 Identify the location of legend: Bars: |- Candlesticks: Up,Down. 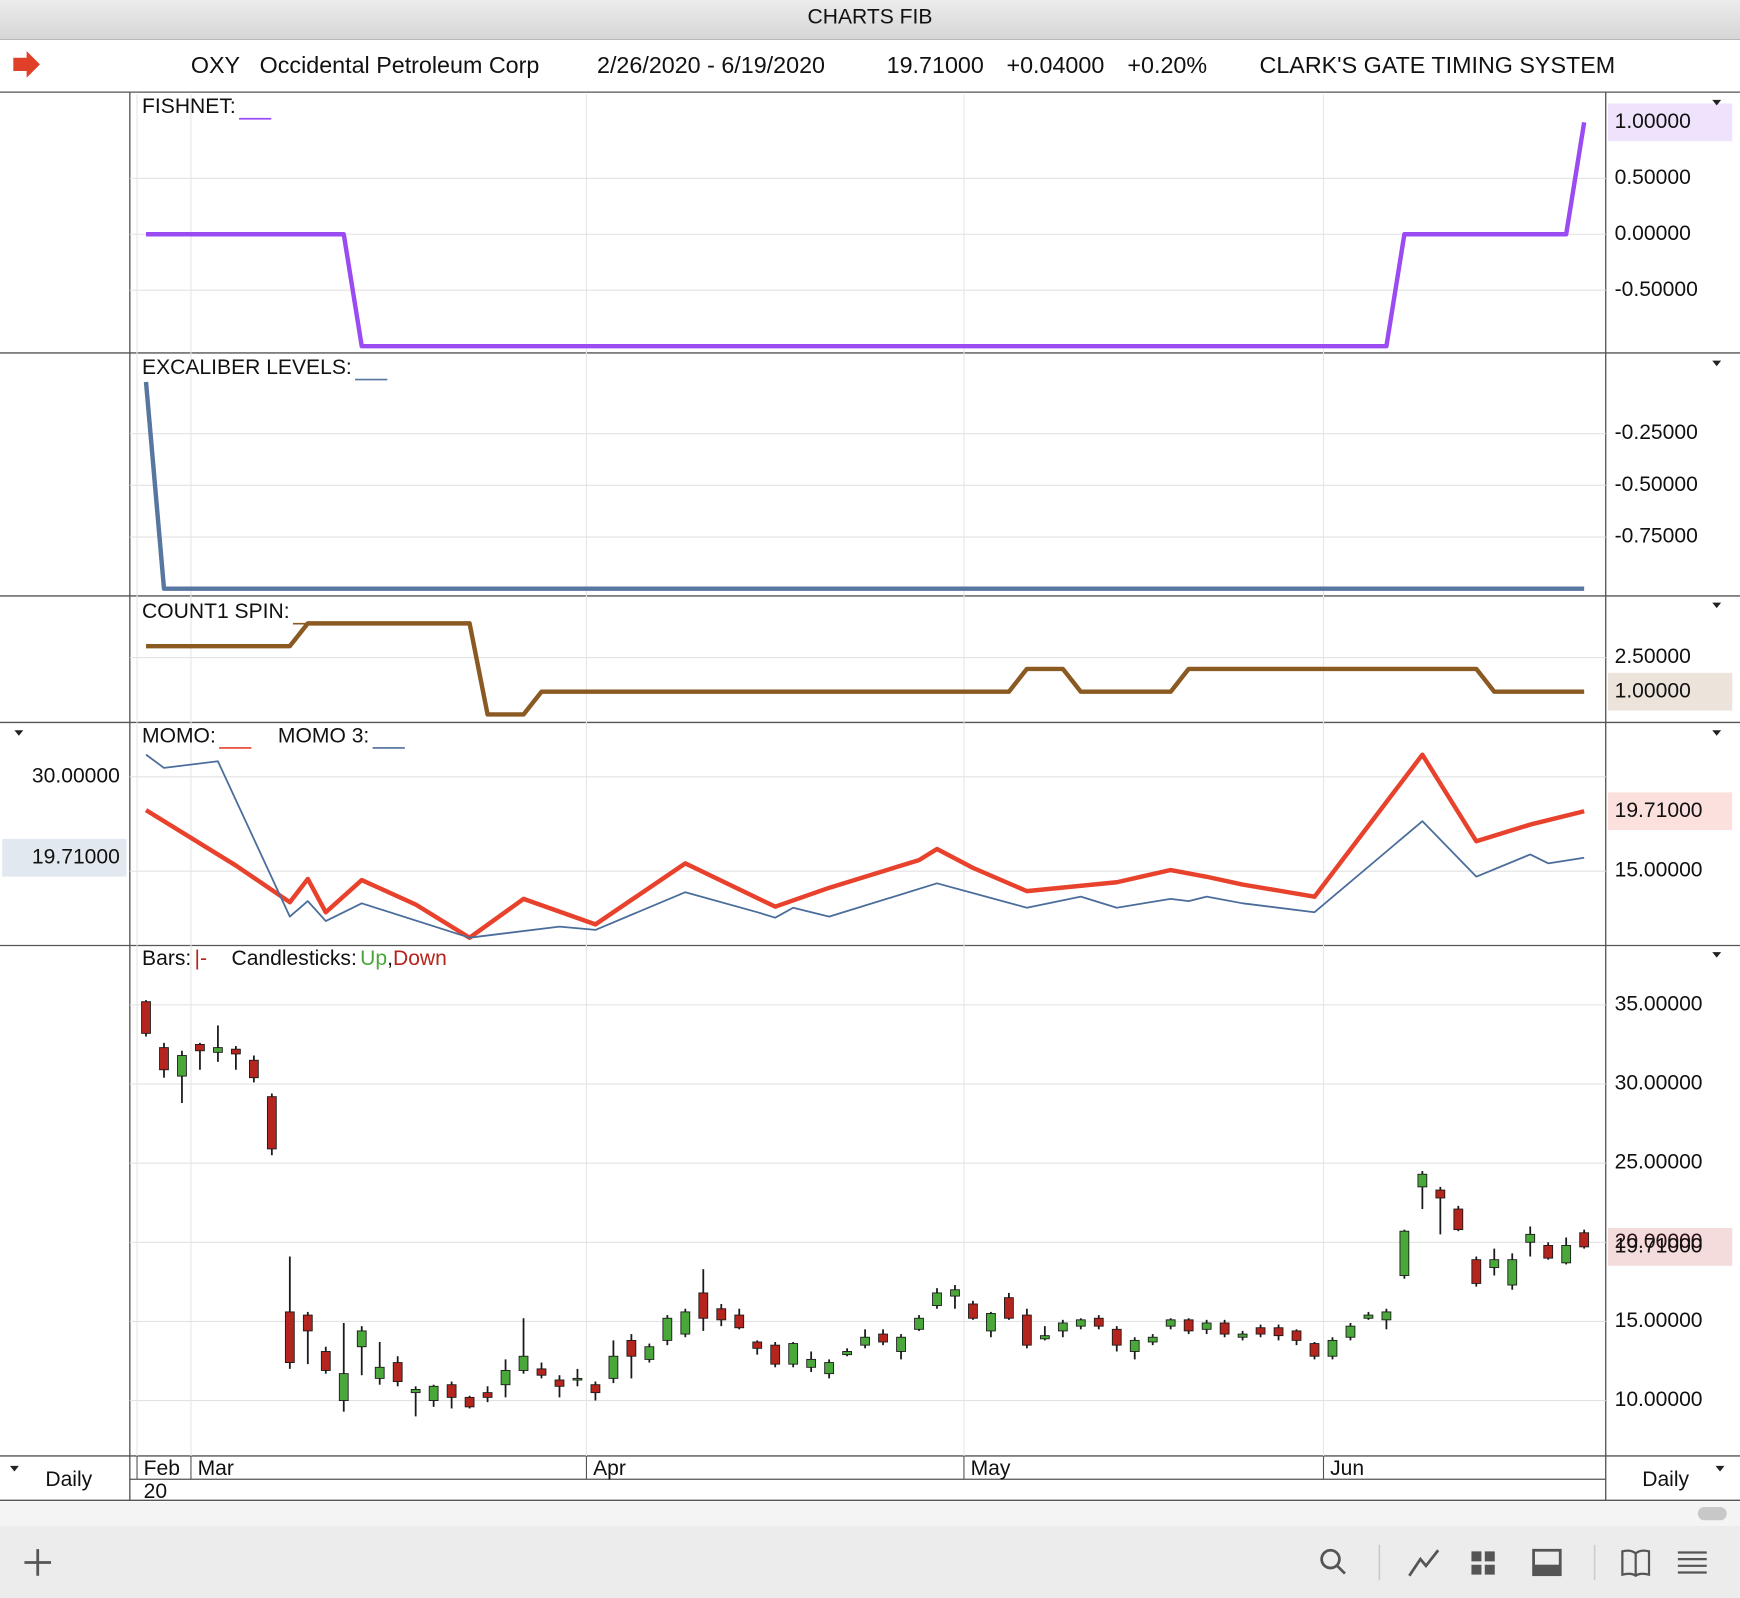
(294, 957).